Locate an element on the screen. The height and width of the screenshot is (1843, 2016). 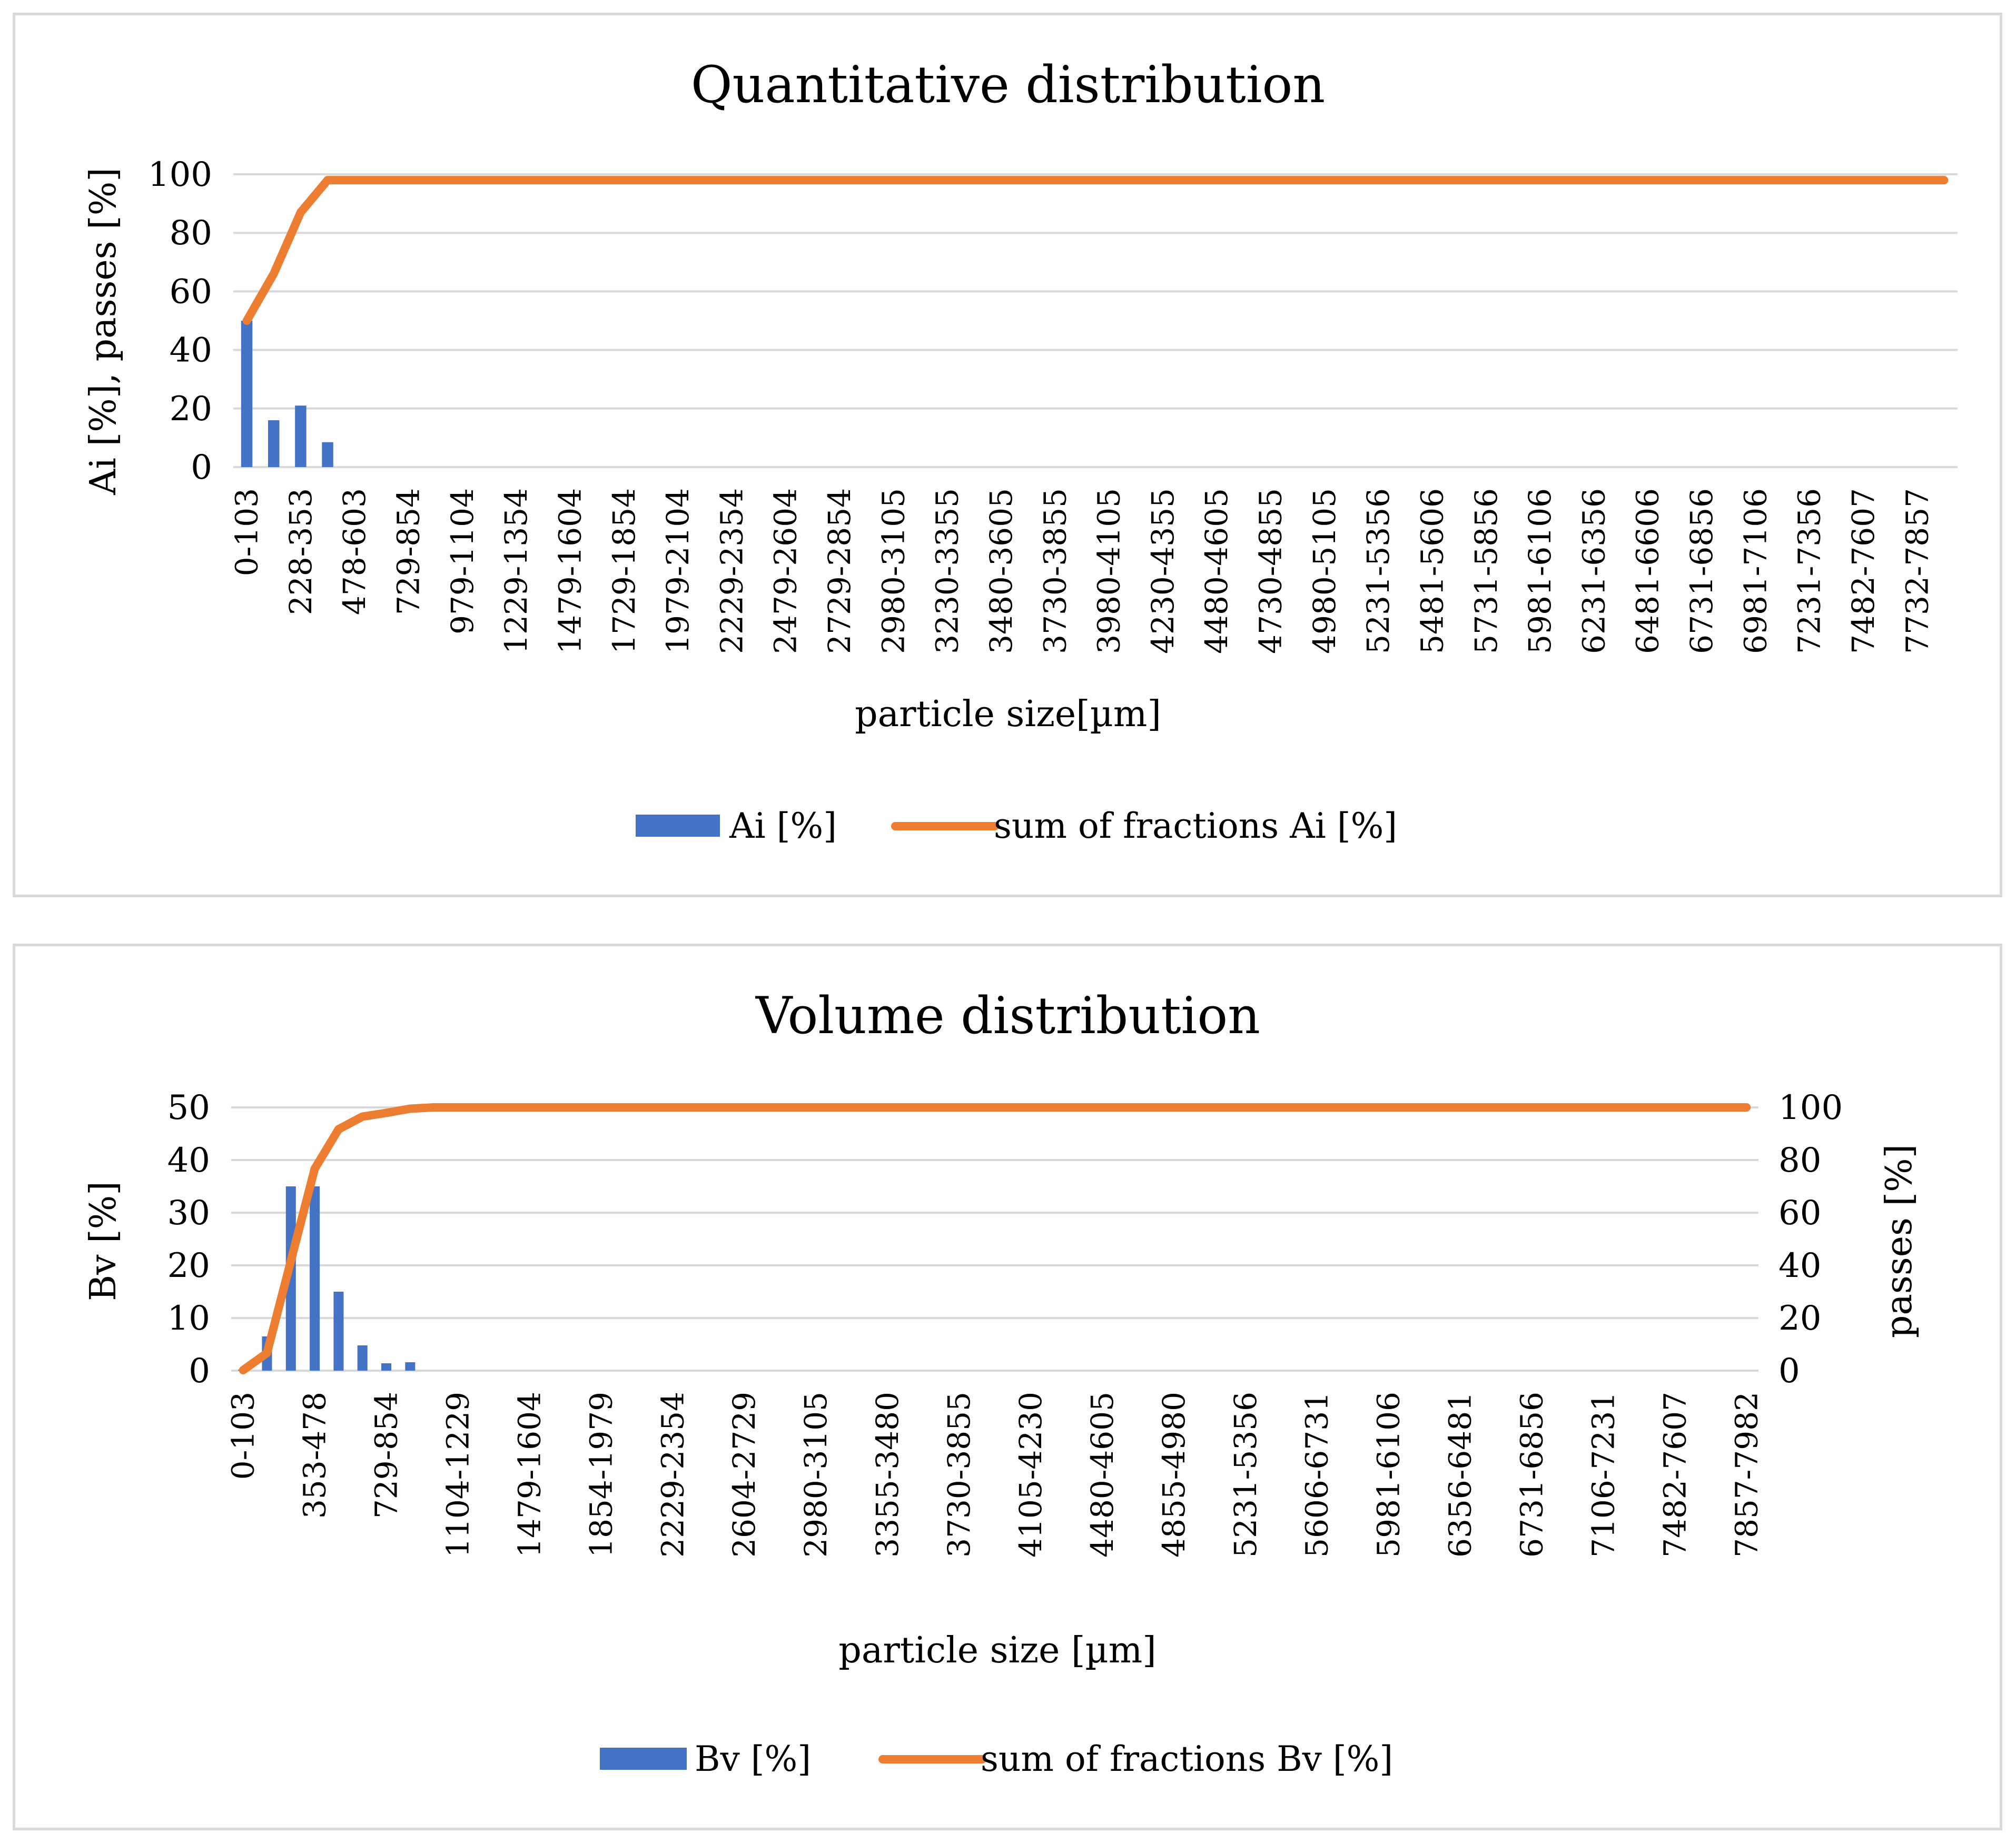
x-tick-label: 4230-4355 is located at coordinates (1163, 571).